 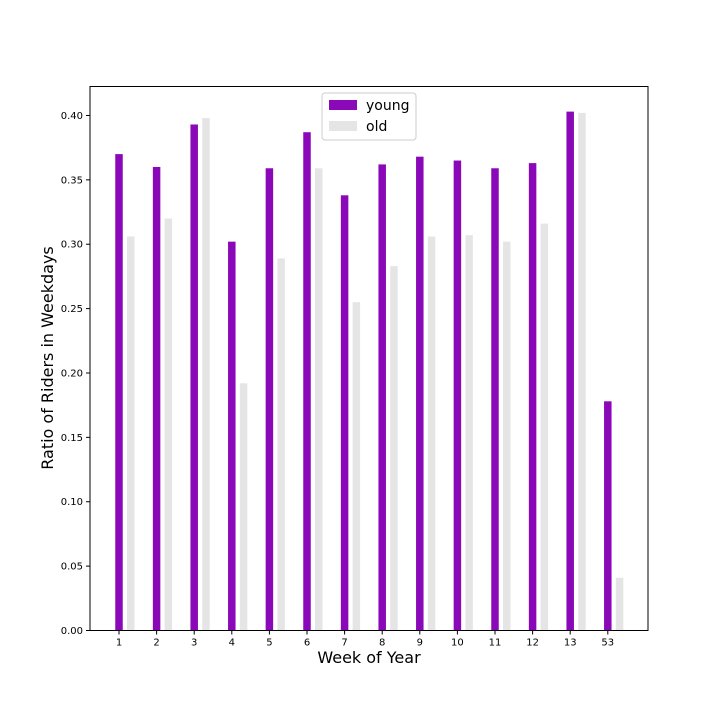 What do you see at coordinates (343, 126) in the screenshot?
I see `legend-swatch-old` at bounding box center [343, 126].